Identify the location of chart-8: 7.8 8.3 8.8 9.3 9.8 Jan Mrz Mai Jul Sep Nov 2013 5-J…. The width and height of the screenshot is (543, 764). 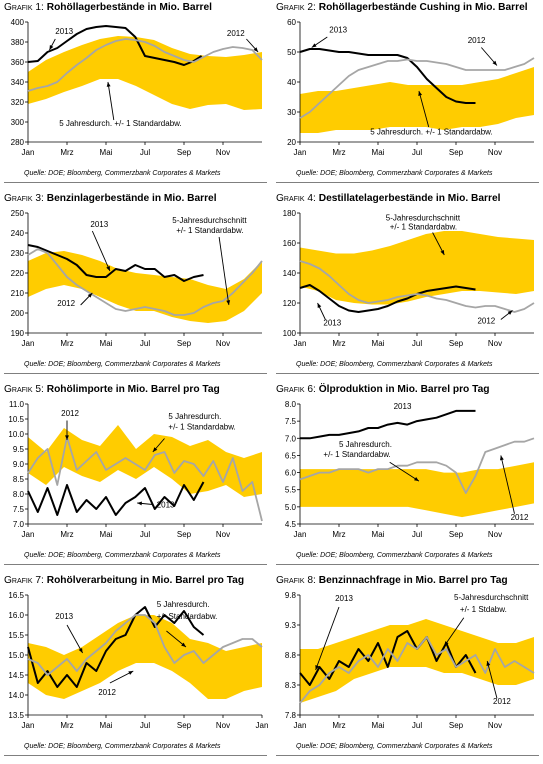
(410, 660).